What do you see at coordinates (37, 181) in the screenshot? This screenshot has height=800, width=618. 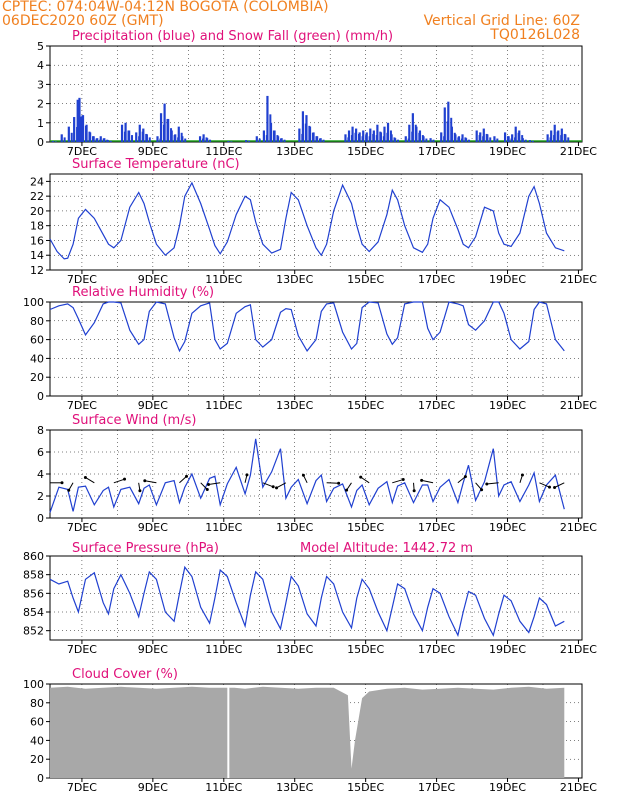 I see `ytick-label: 24` at bounding box center [37, 181].